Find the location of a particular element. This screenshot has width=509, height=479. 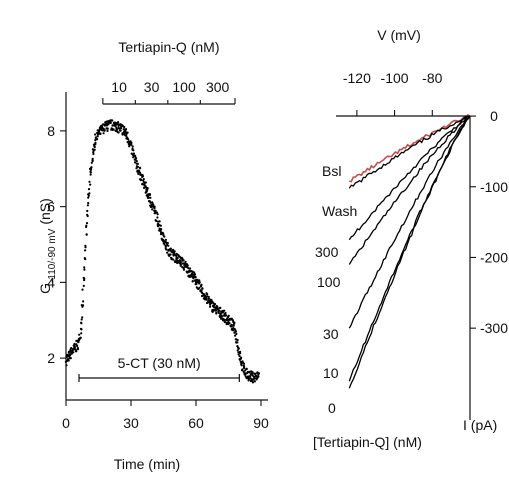

trace-label-bsl: Bsl is located at coordinates (331, 171).